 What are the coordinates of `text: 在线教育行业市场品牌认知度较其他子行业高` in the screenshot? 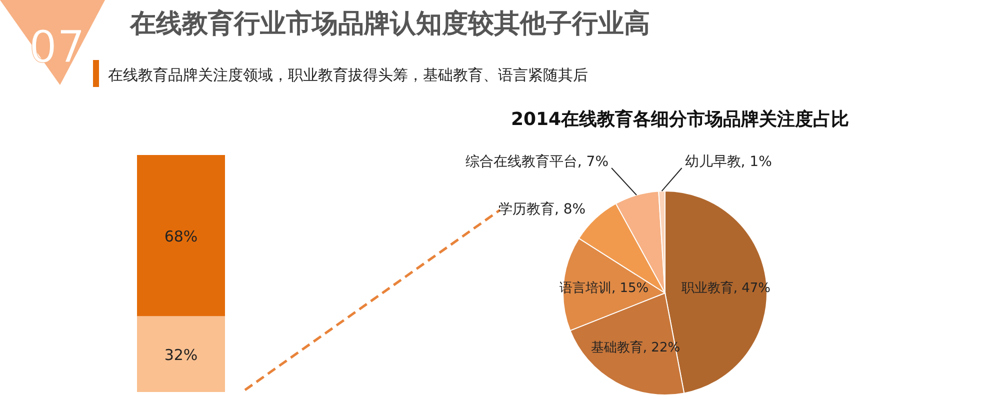 It's located at (389, 23).